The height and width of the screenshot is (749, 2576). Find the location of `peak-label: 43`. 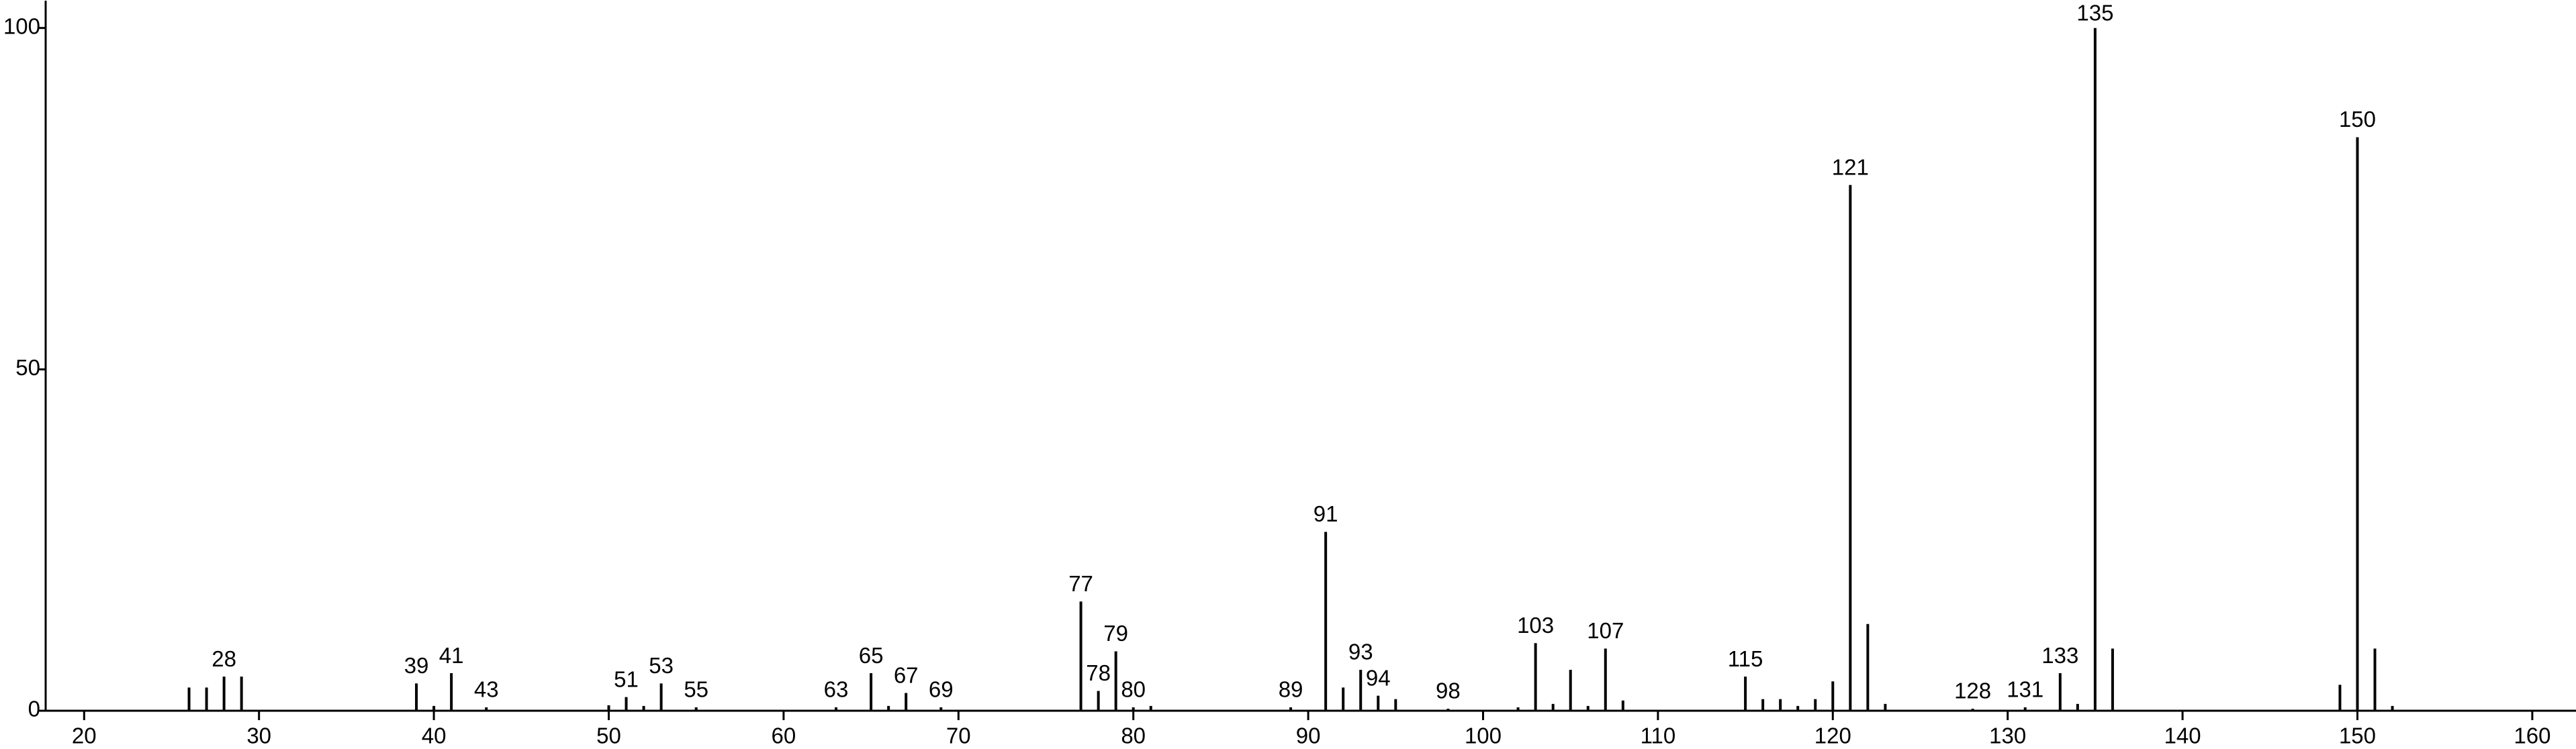

peak-label: 43 is located at coordinates (486, 690).